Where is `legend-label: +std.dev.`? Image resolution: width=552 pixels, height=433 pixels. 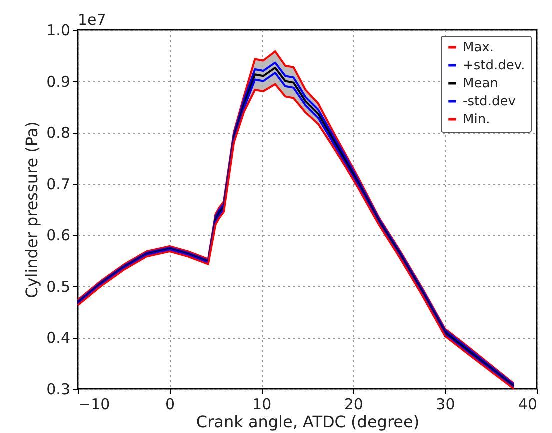 legend-label: +std.dev. is located at coordinates (494, 66).